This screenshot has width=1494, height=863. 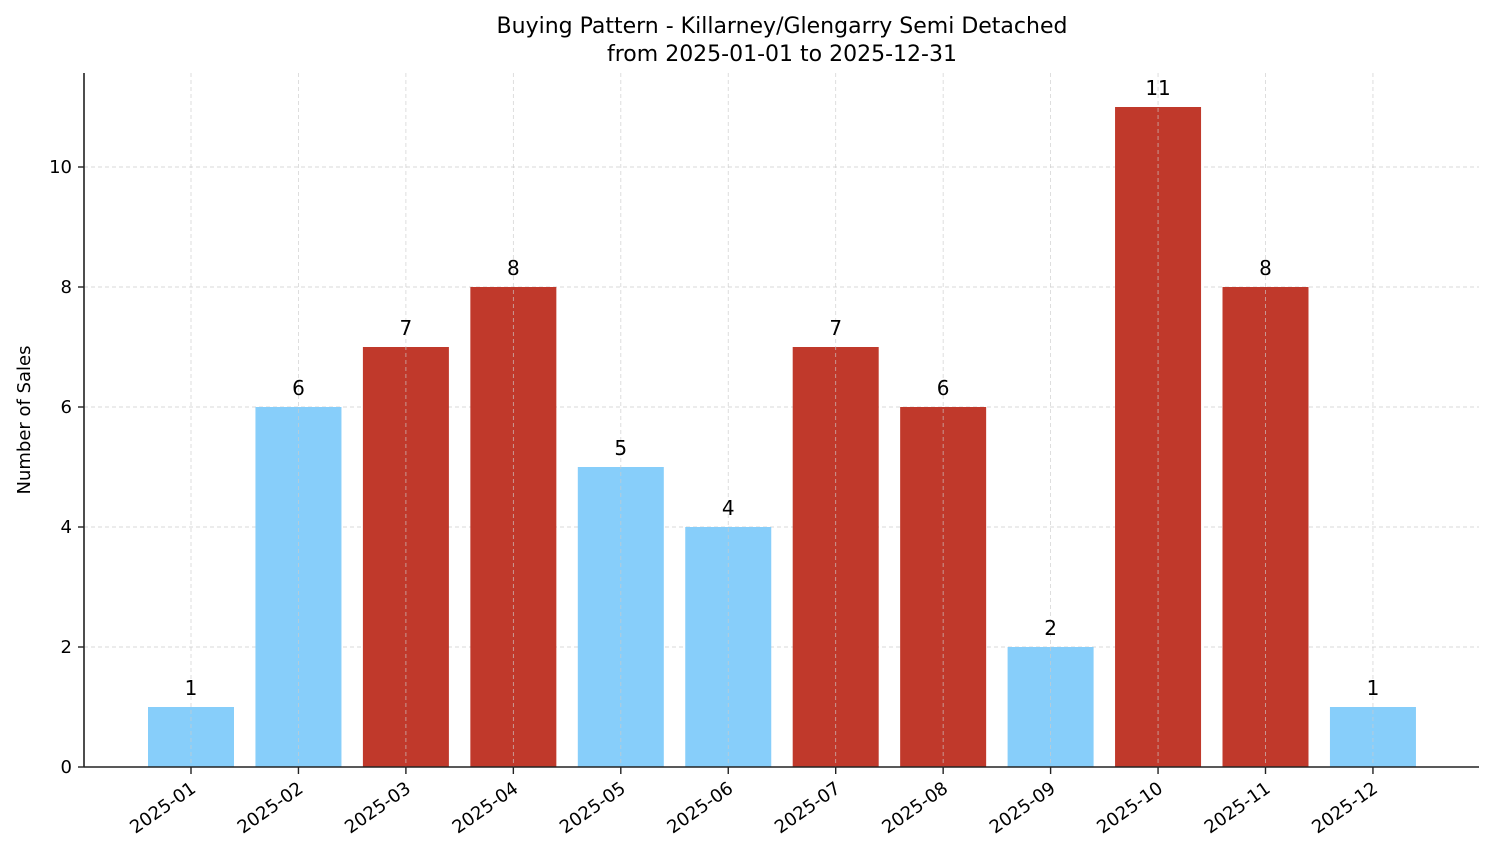 What do you see at coordinates (486, 808) in the screenshot?
I see `x-tick-label: 2025-04` at bounding box center [486, 808].